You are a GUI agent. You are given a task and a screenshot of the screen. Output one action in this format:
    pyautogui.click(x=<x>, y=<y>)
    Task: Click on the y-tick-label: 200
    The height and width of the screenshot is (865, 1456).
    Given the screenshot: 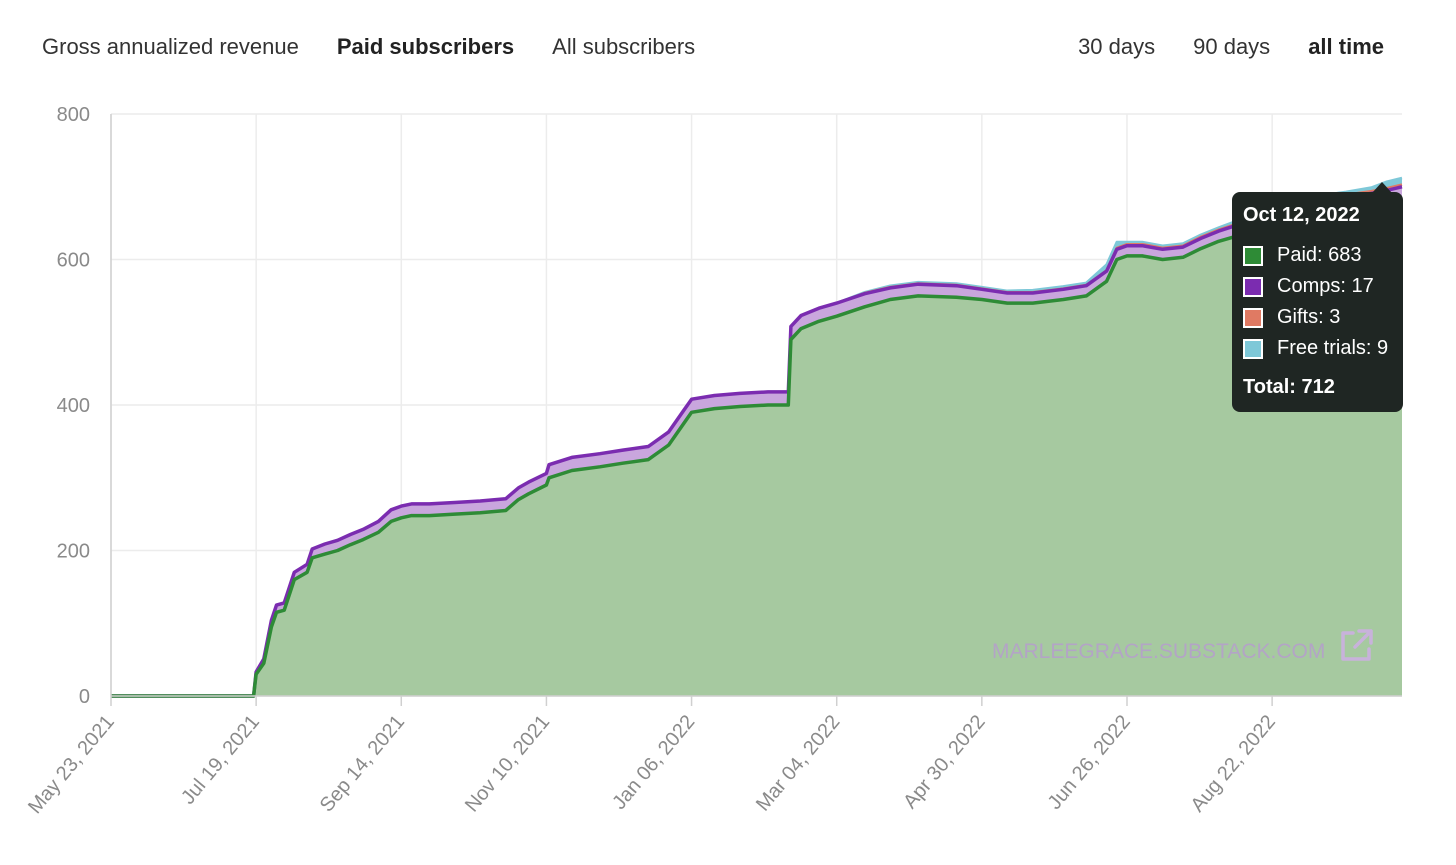 What is the action you would take?
    pyautogui.click(x=73, y=552)
    